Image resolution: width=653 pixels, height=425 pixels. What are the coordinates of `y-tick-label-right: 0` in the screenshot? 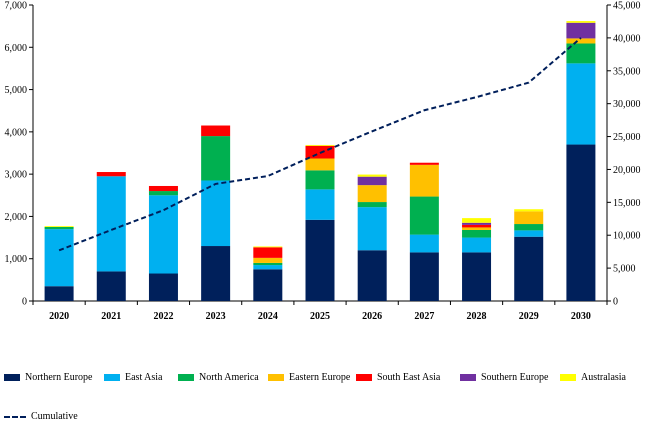 It's located at (615, 302).